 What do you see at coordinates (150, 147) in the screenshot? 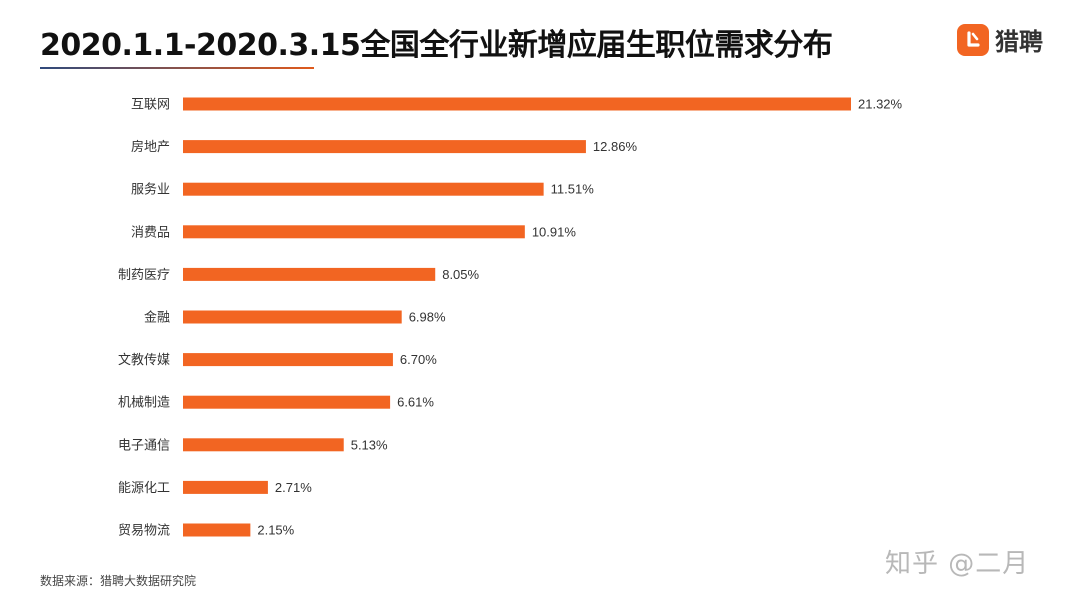
I see `category-label: 房地产` at bounding box center [150, 147].